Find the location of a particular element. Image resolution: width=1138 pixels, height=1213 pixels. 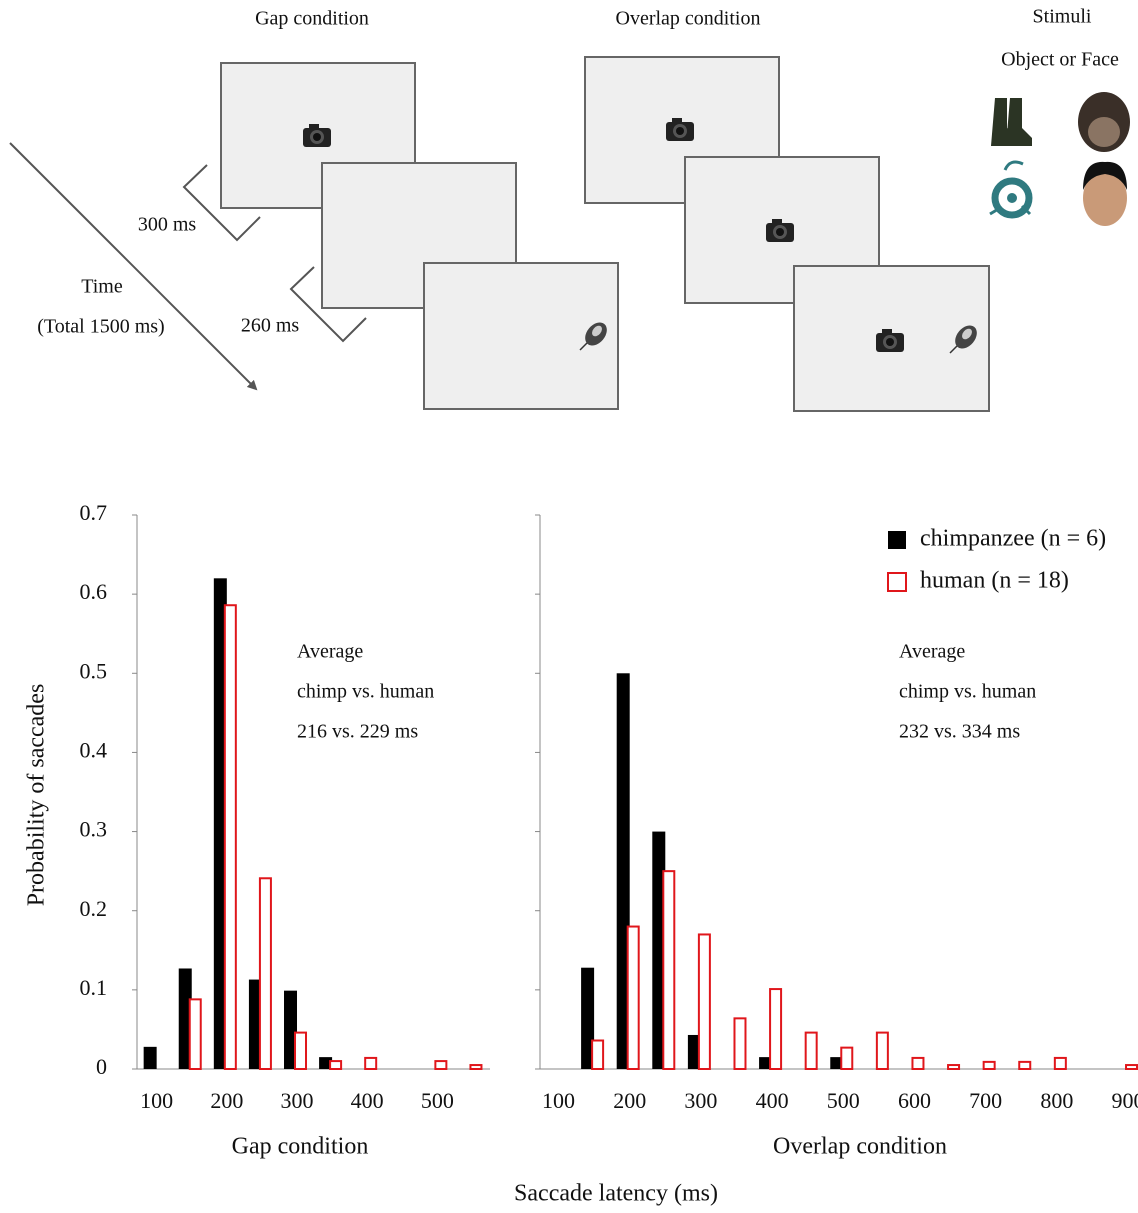

time-arrow is located at coordinates (133, 266).